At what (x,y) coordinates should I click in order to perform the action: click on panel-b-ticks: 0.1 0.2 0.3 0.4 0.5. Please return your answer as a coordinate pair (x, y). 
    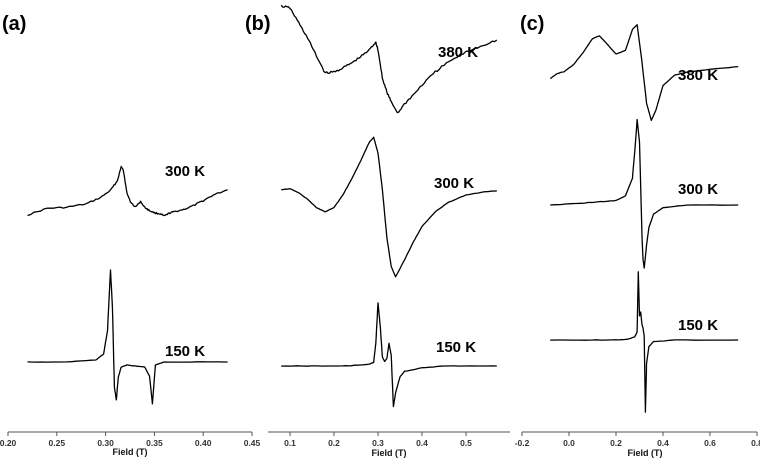
    Looking at the image, I should click on (378, 440).